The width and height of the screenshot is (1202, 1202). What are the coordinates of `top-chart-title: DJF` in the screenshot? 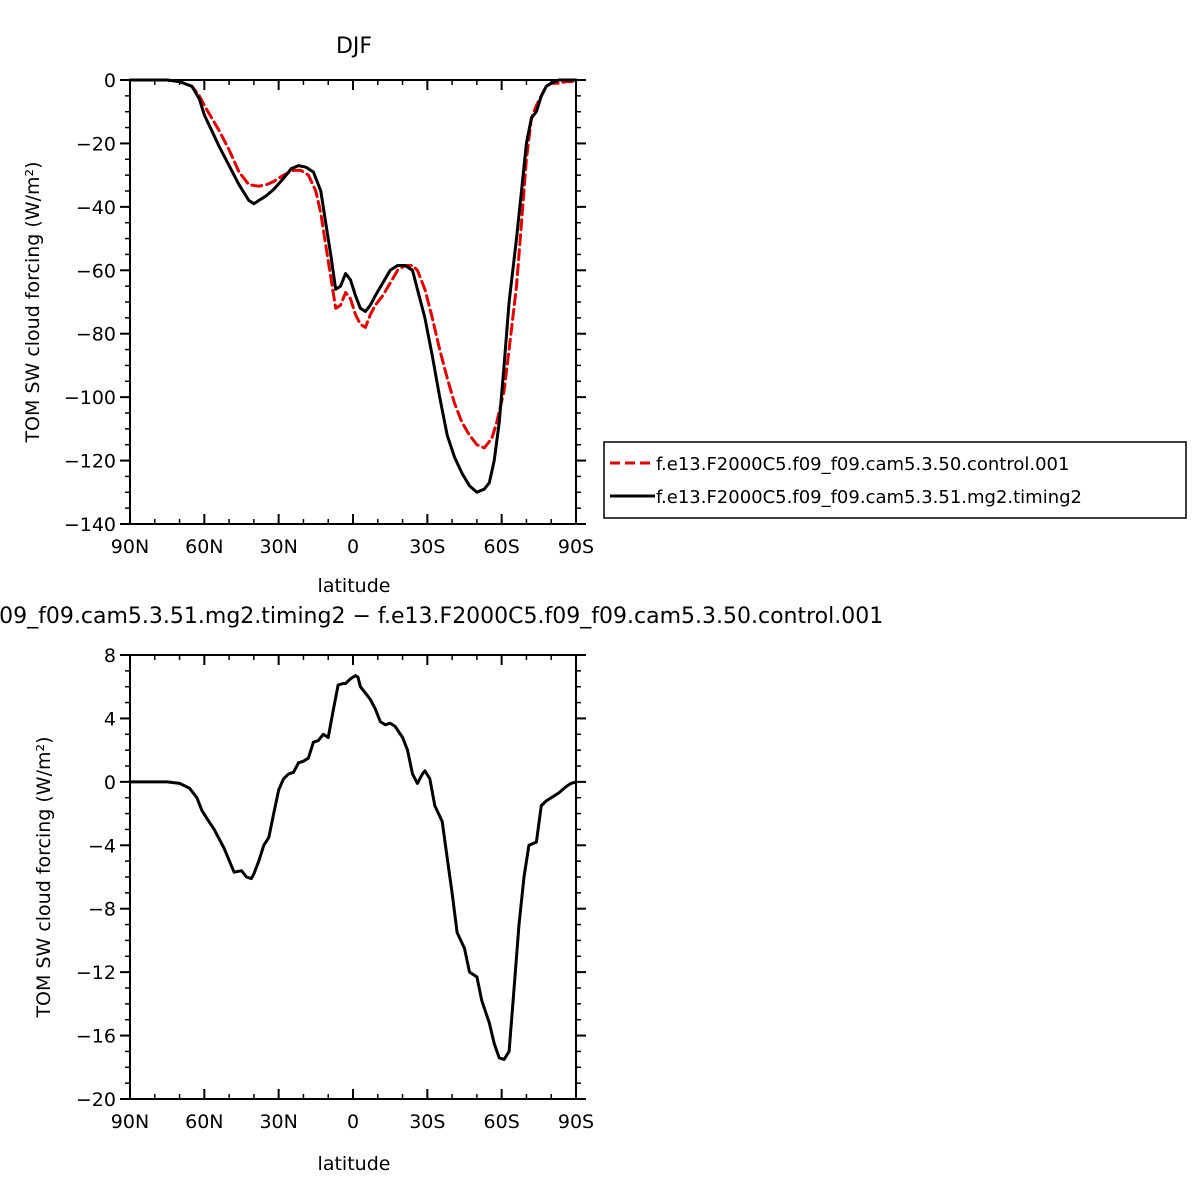 It's located at (354, 46).